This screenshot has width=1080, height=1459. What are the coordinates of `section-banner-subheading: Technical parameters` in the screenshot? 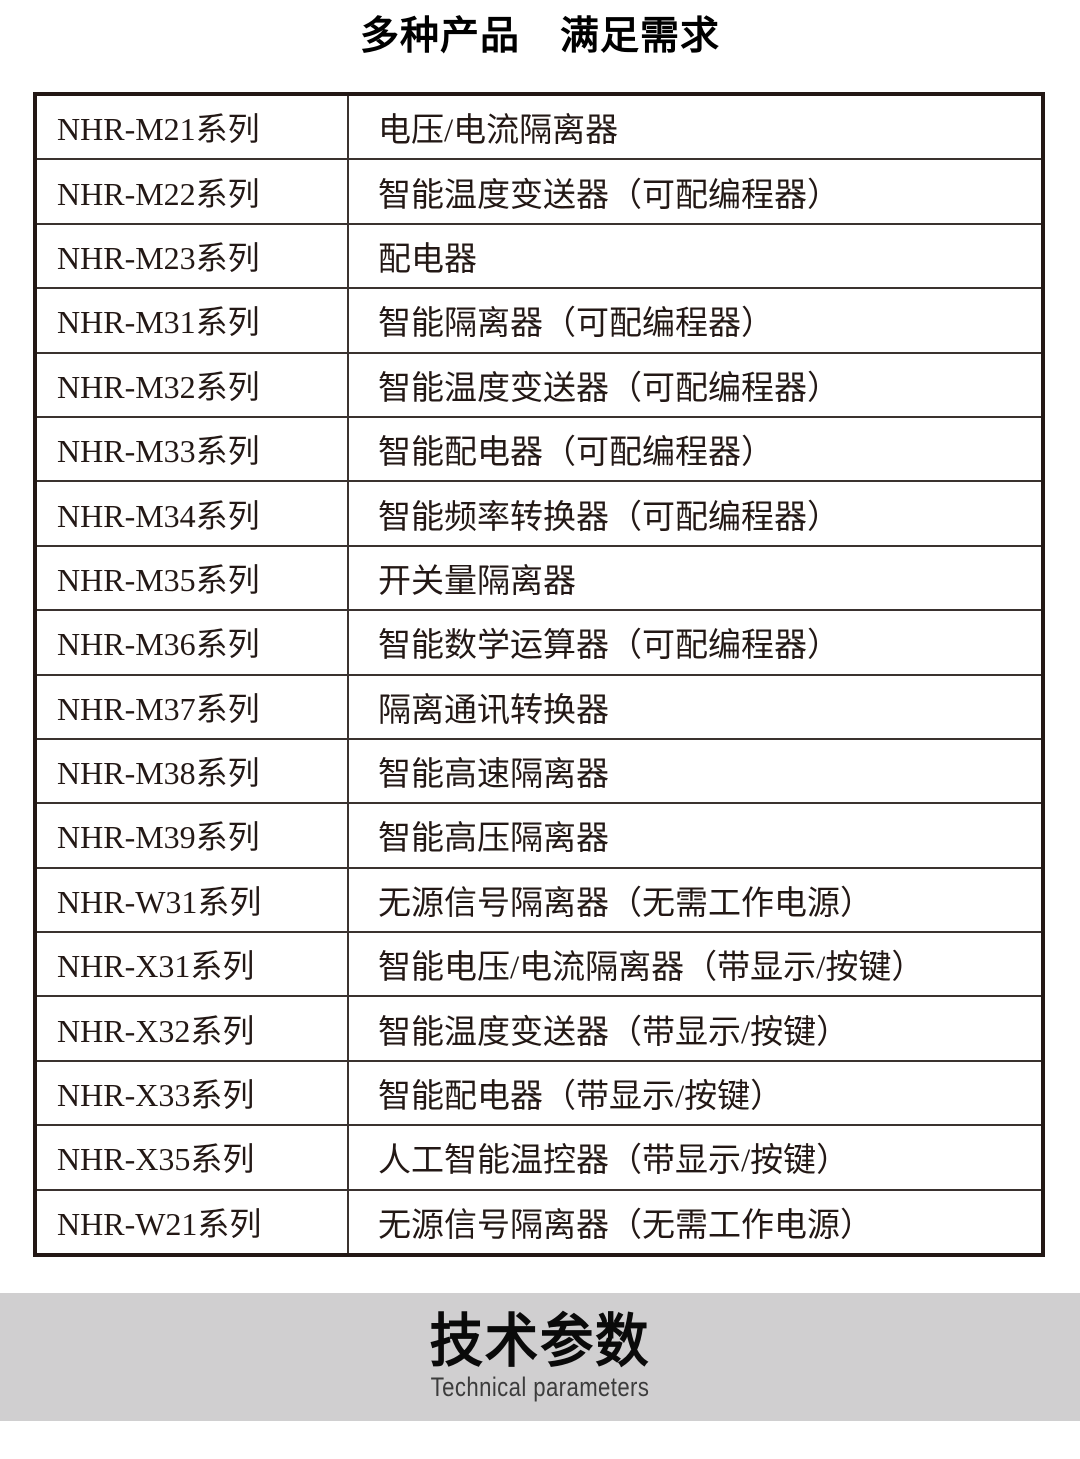 It's located at (540, 1387).